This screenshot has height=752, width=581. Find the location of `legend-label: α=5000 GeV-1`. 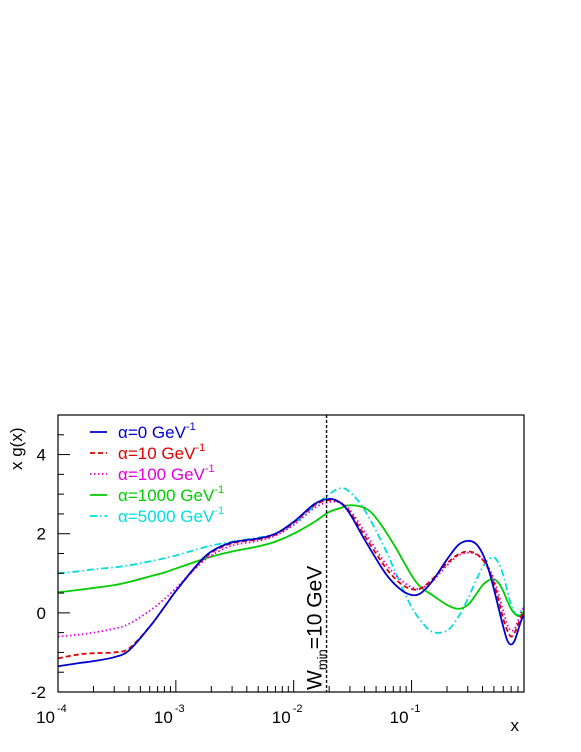

legend-label: α=5000 GeV-1 is located at coordinates (171, 515).